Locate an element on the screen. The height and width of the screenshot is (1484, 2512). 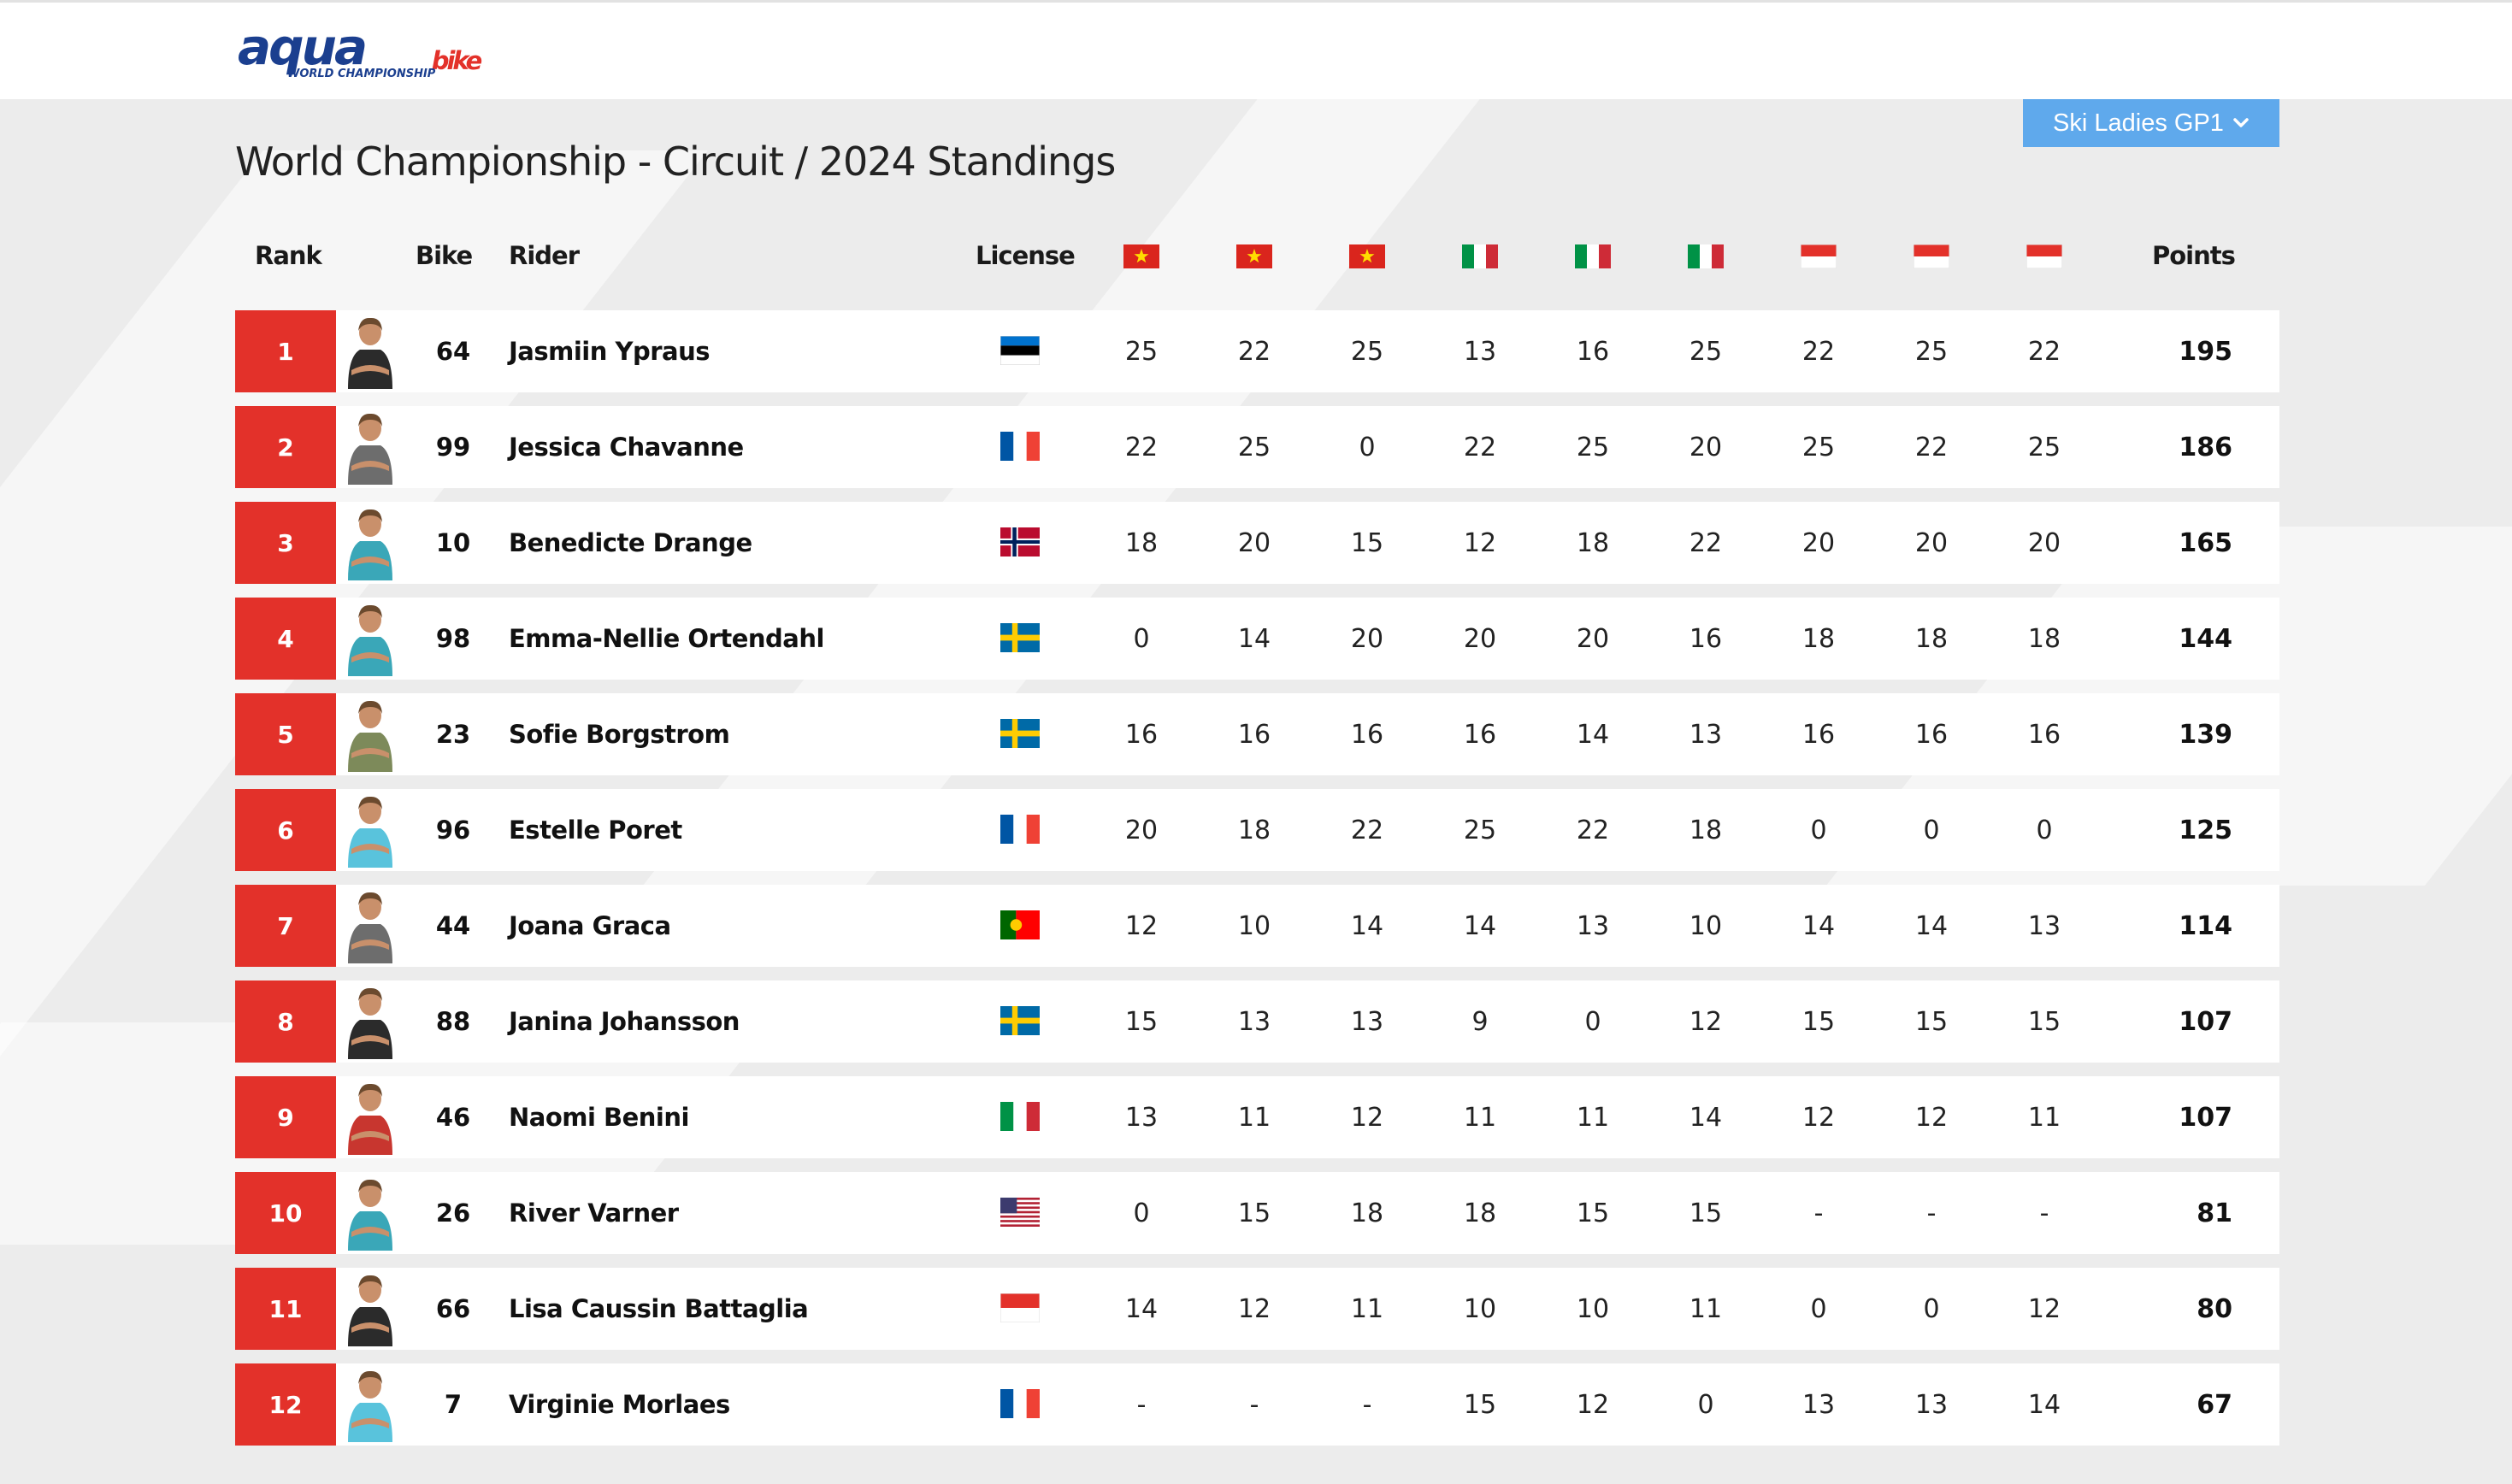
estonia-flag-icon is located at coordinates (1020, 350).